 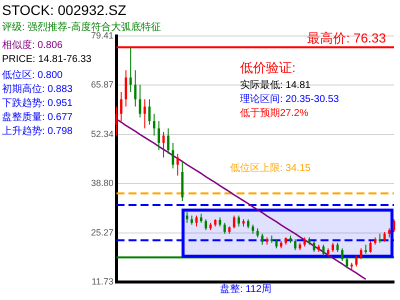 I want to click on text: 下跌趋势: 0.951, so click(x=37, y=104).